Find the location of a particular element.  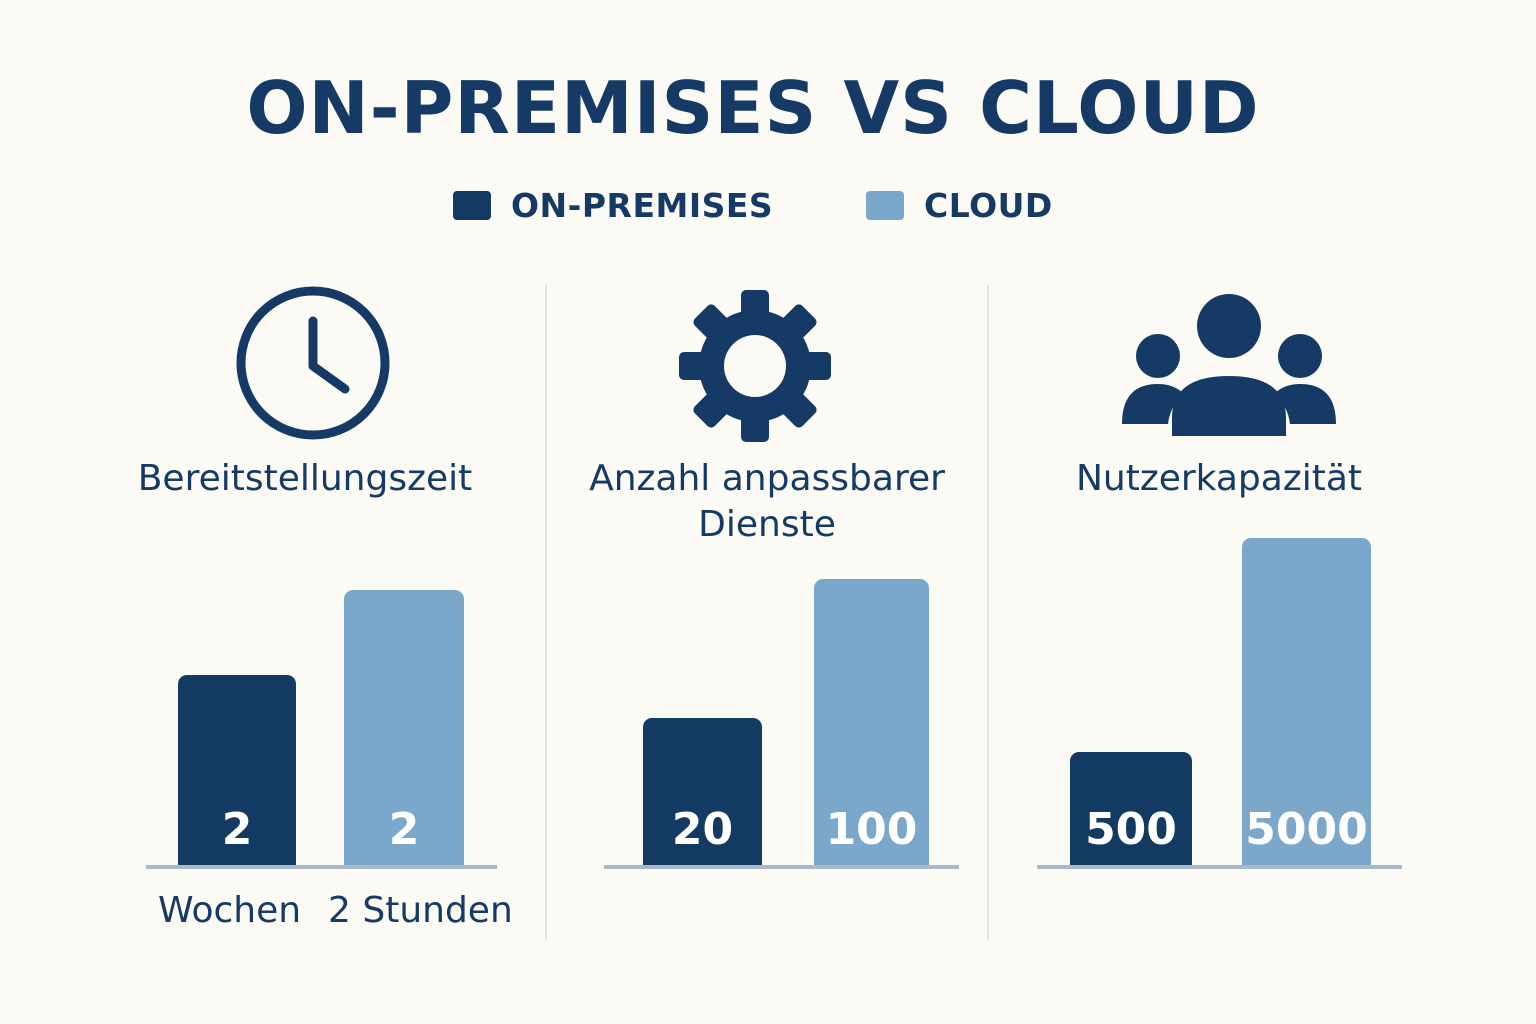

bar-value-label: 500 is located at coordinates (1131, 829).